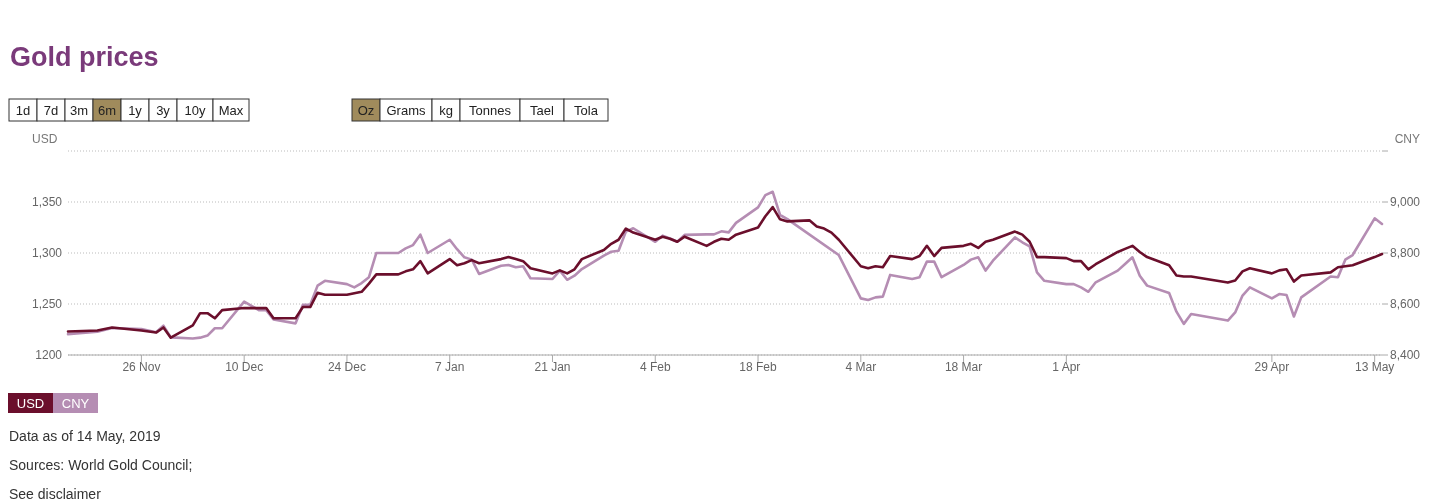  I want to click on y2-tick-label: 9,000, so click(1405, 202).